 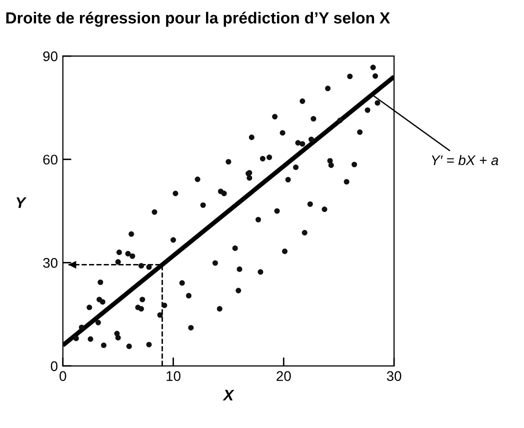 I want to click on y-tick-label: 0, so click(x=54, y=366).